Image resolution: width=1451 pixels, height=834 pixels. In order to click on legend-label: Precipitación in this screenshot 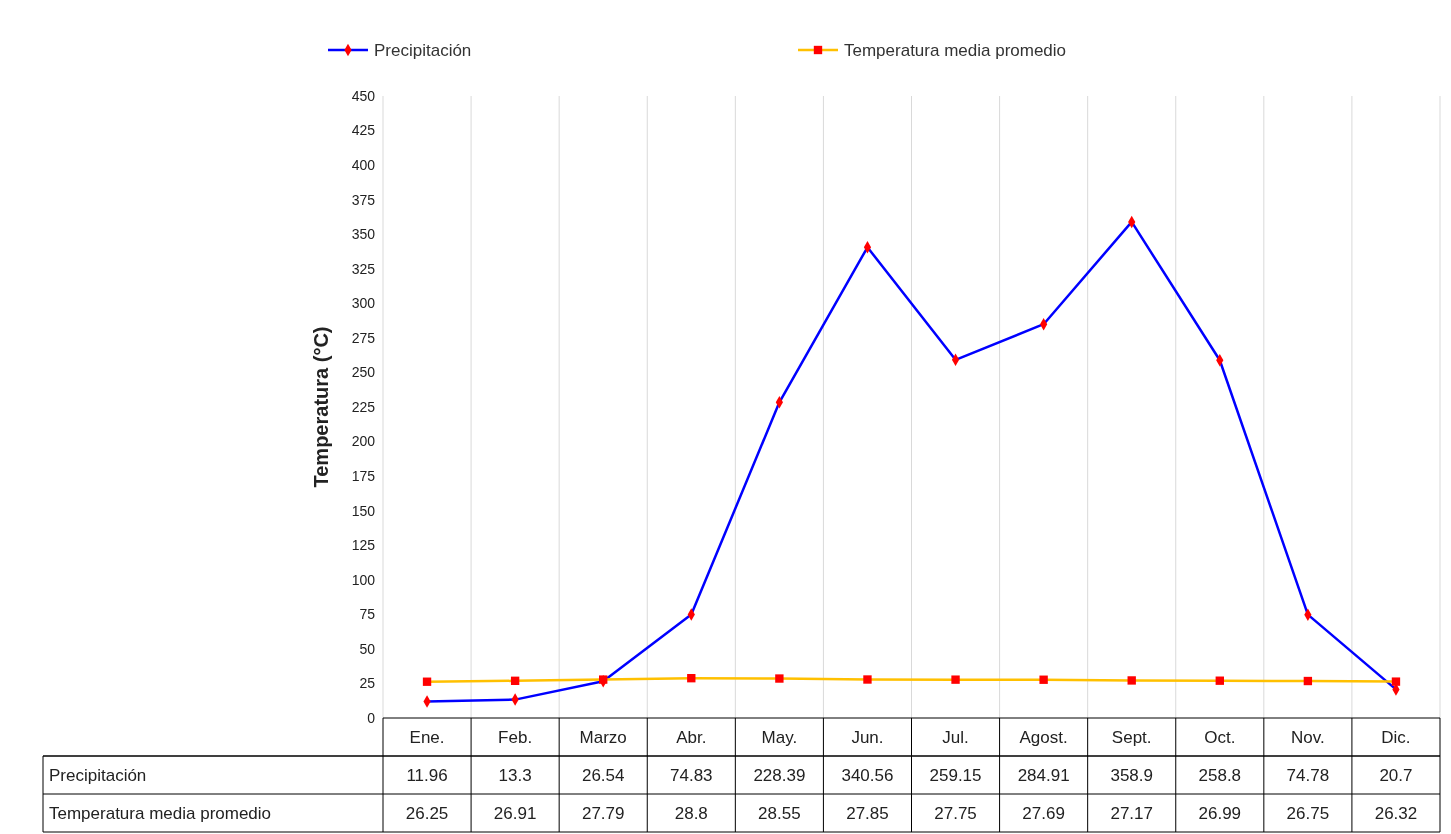, I will do `click(423, 50)`.